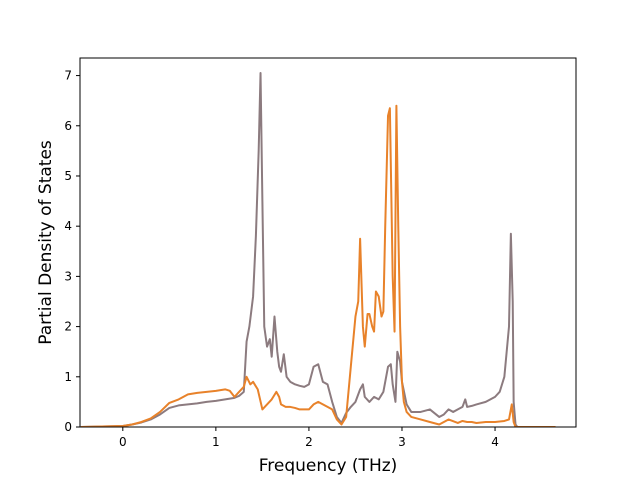 The width and height of the screenshot is (640, 480). Describe the element at coordinates (68, 126) in the screenshot. I see `y-tick-label: 6` at that location.